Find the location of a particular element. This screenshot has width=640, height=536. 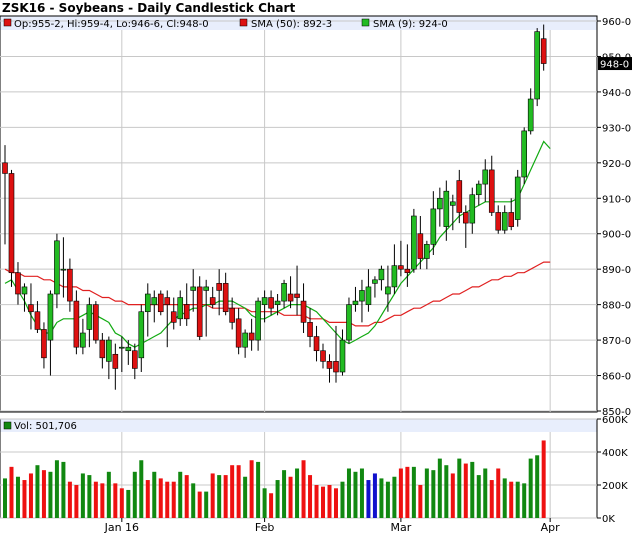

volume-legend-bar is located at coordinates (298, 425).